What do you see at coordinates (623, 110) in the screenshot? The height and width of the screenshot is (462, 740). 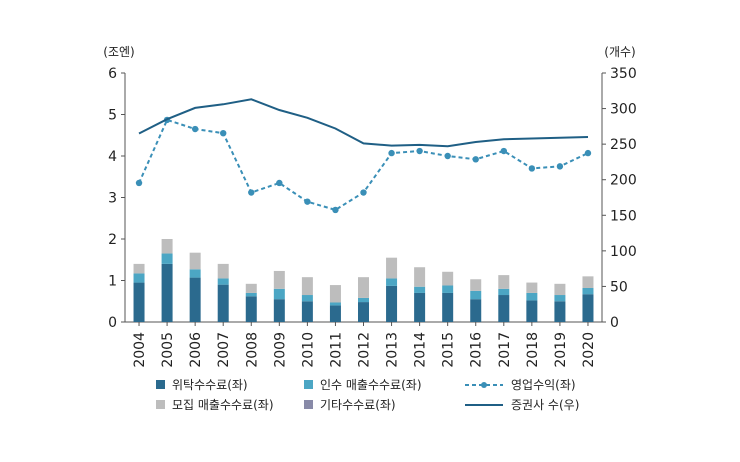 I see `right-tick-label: 300` at bounding box center [623, 110].